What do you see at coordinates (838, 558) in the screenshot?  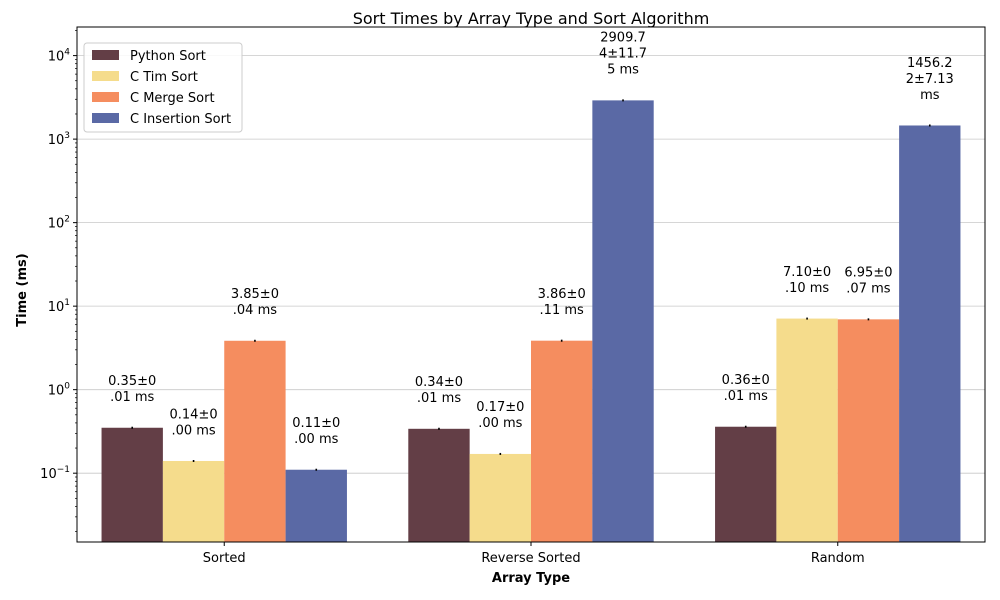 I see `x-tick-label: Random` at bounding box center [838, 558].